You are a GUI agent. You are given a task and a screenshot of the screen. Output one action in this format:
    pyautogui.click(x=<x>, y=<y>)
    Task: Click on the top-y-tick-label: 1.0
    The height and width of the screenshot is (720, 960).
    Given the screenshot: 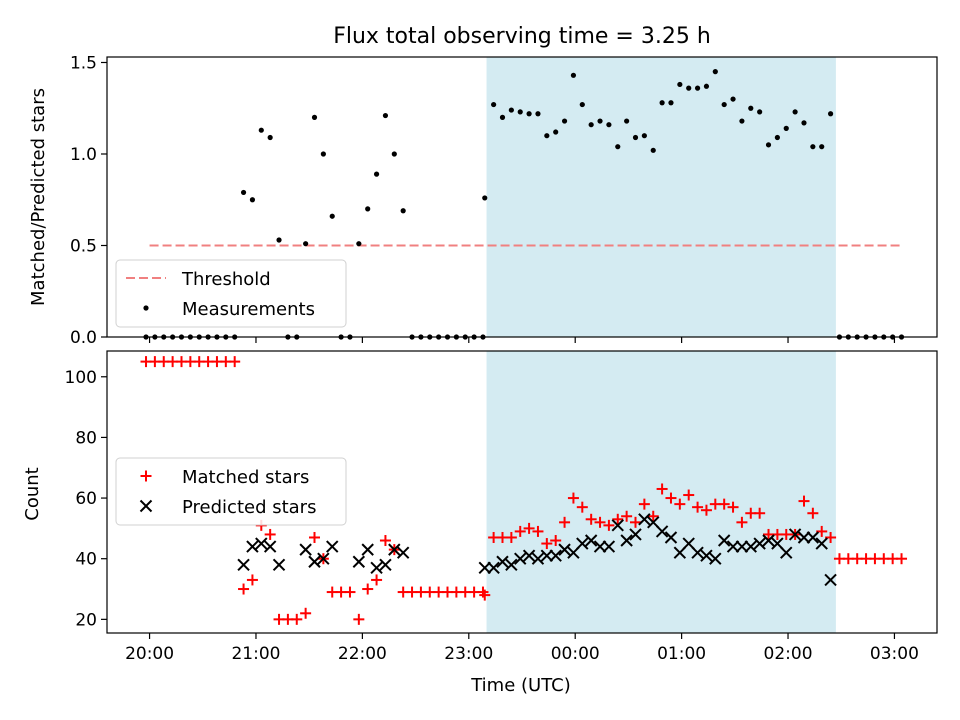 What is the action you would take?
    pyautogui.click(x=83, y=155)
    